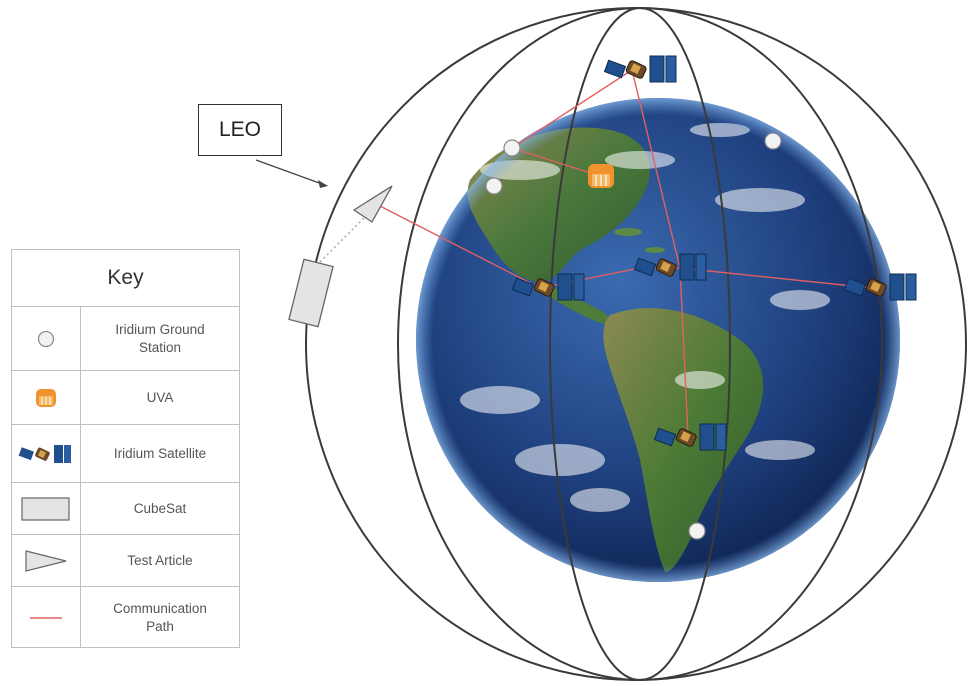  I want to click on iridium-satellite, so click(640, 69).